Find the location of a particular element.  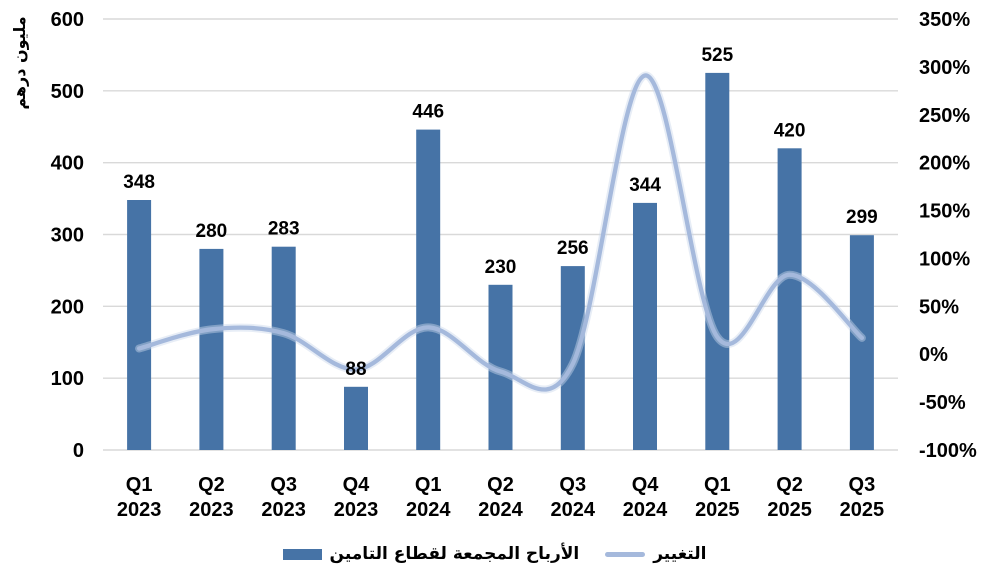

right-axis-tick-label: 300% is located at coordinates (944, 68).